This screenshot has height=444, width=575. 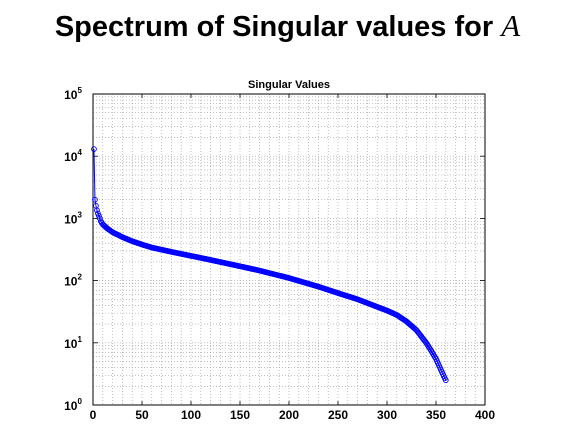 What do you see at coordinates (289, 85) in the screenshot?
I see `plot-title: Singular Values` at bounding box center [289, 85].